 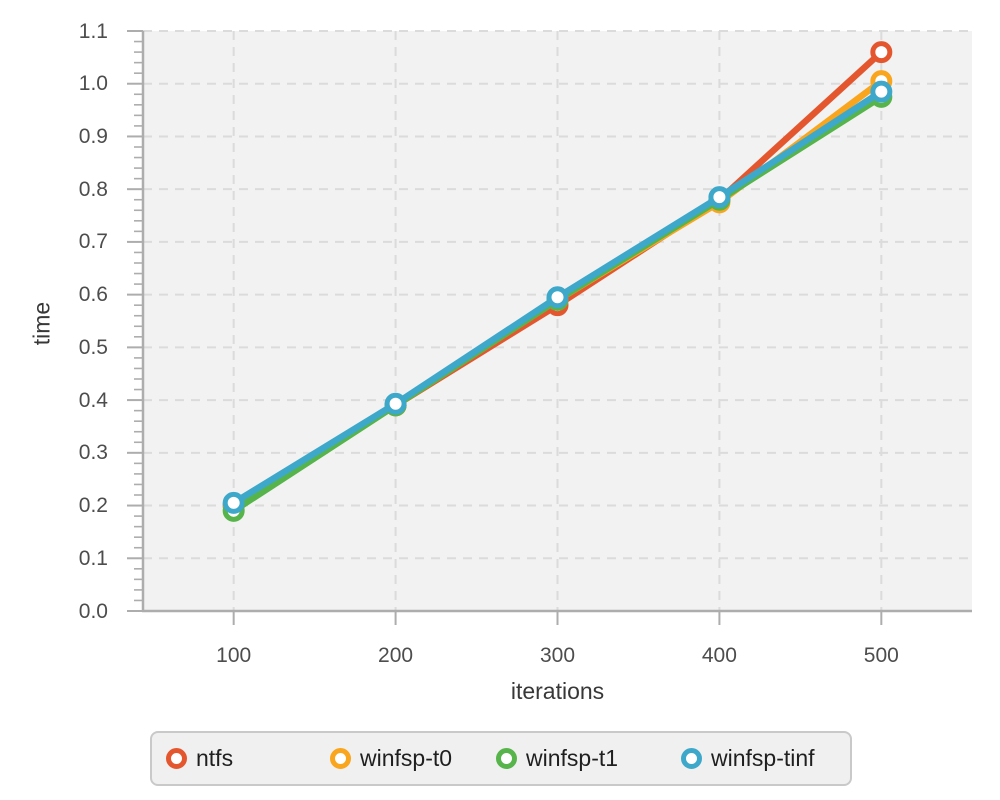 What do you see at coordinates (93, 31) in the screenshot?
I see `y-tick-label-1.1: 1.1` at bounding box center [93, 31].